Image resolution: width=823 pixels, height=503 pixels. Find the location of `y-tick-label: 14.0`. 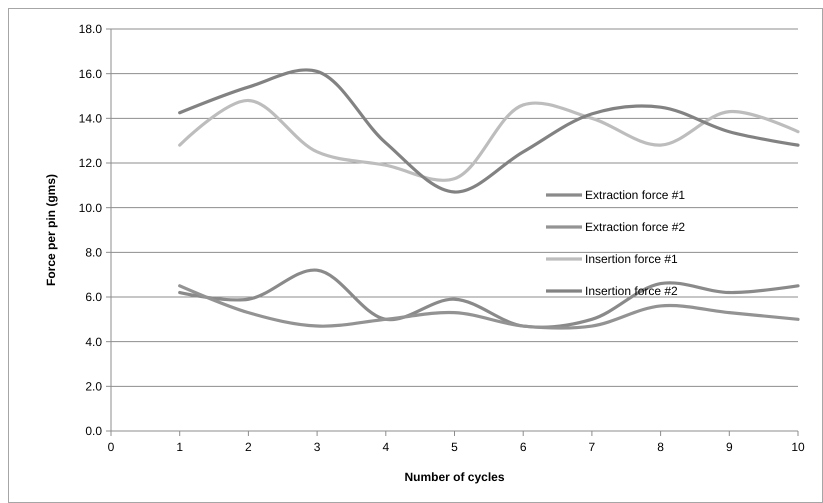

y-tick-label: 14.0 is located at coordinates (90, 119).